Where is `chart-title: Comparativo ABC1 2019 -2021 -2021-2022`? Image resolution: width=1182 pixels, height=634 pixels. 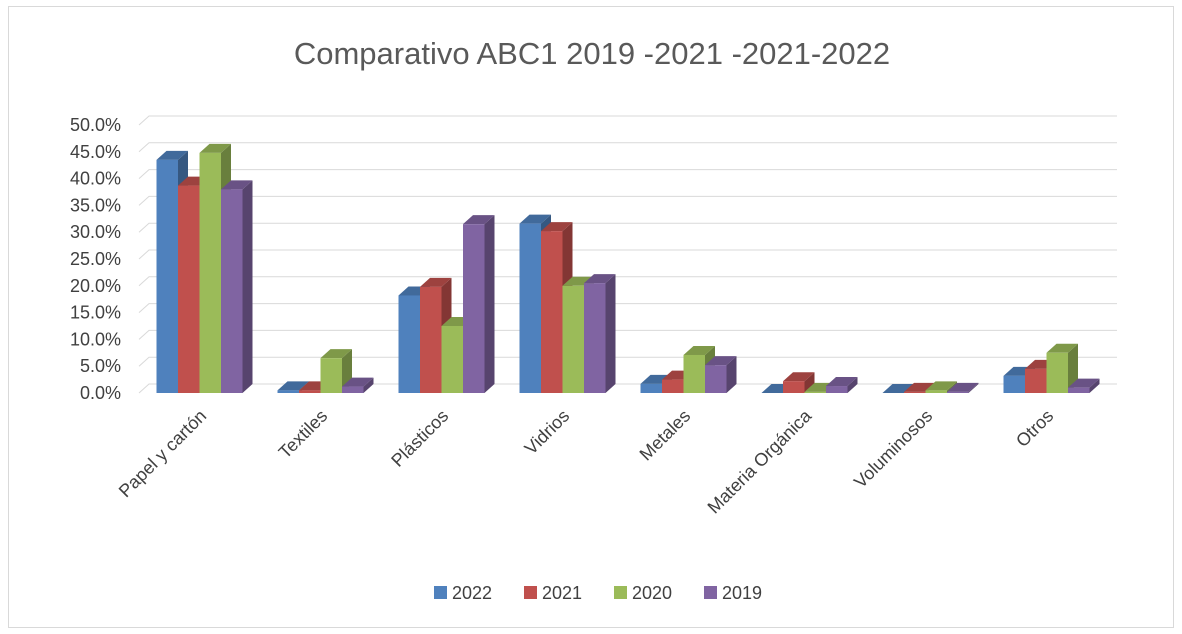
chart-title: Comparativo ABC1 2019 -2021 -2021-2022 is located at coordinates (592, 53).